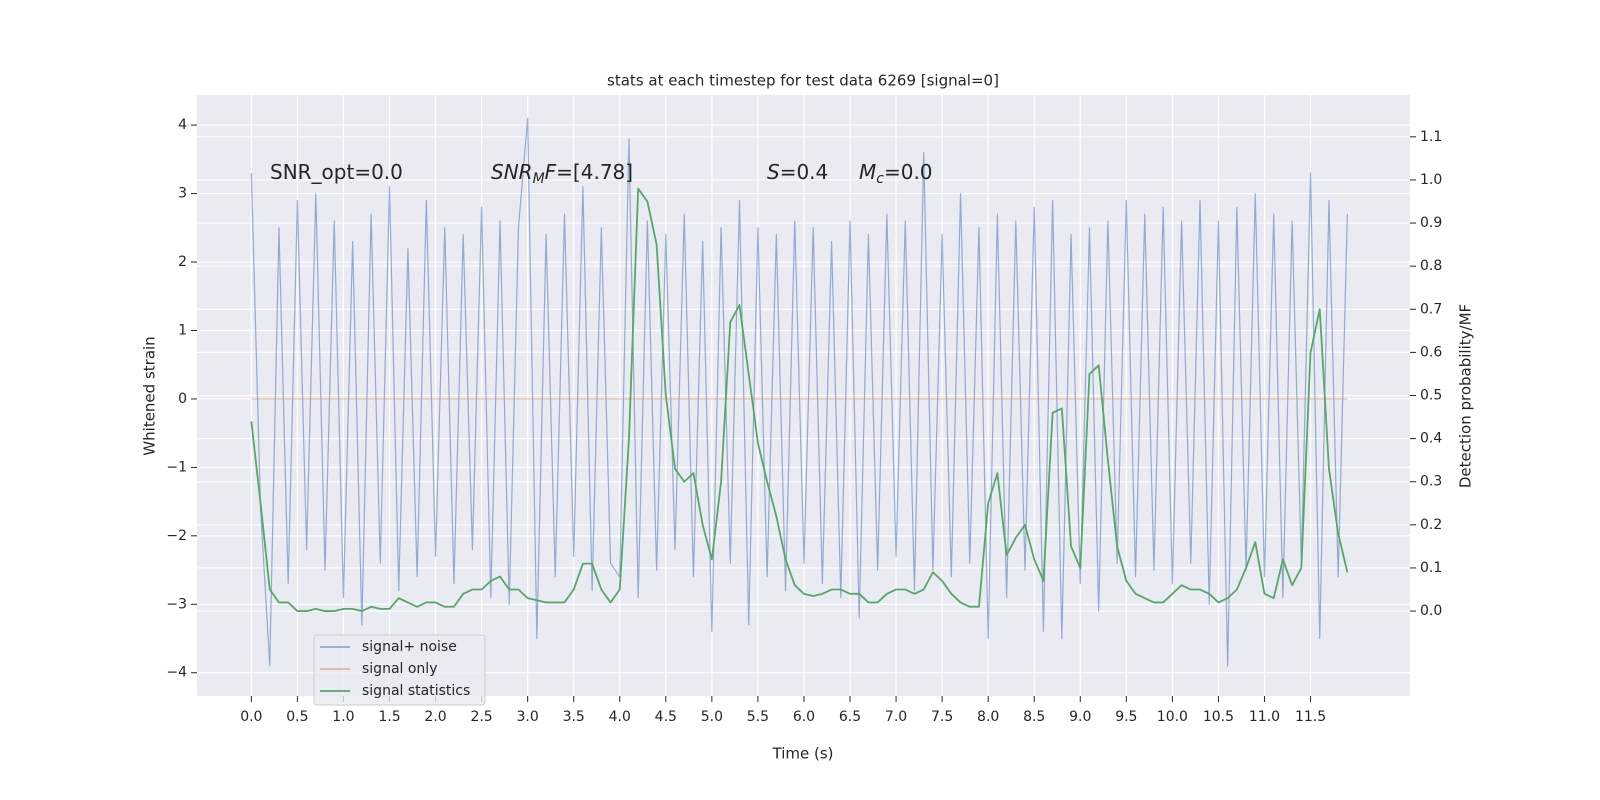  Describe the element at coordinates (620, 717) in the screenshot. I see `x-tick-label: 4.0` at that location.